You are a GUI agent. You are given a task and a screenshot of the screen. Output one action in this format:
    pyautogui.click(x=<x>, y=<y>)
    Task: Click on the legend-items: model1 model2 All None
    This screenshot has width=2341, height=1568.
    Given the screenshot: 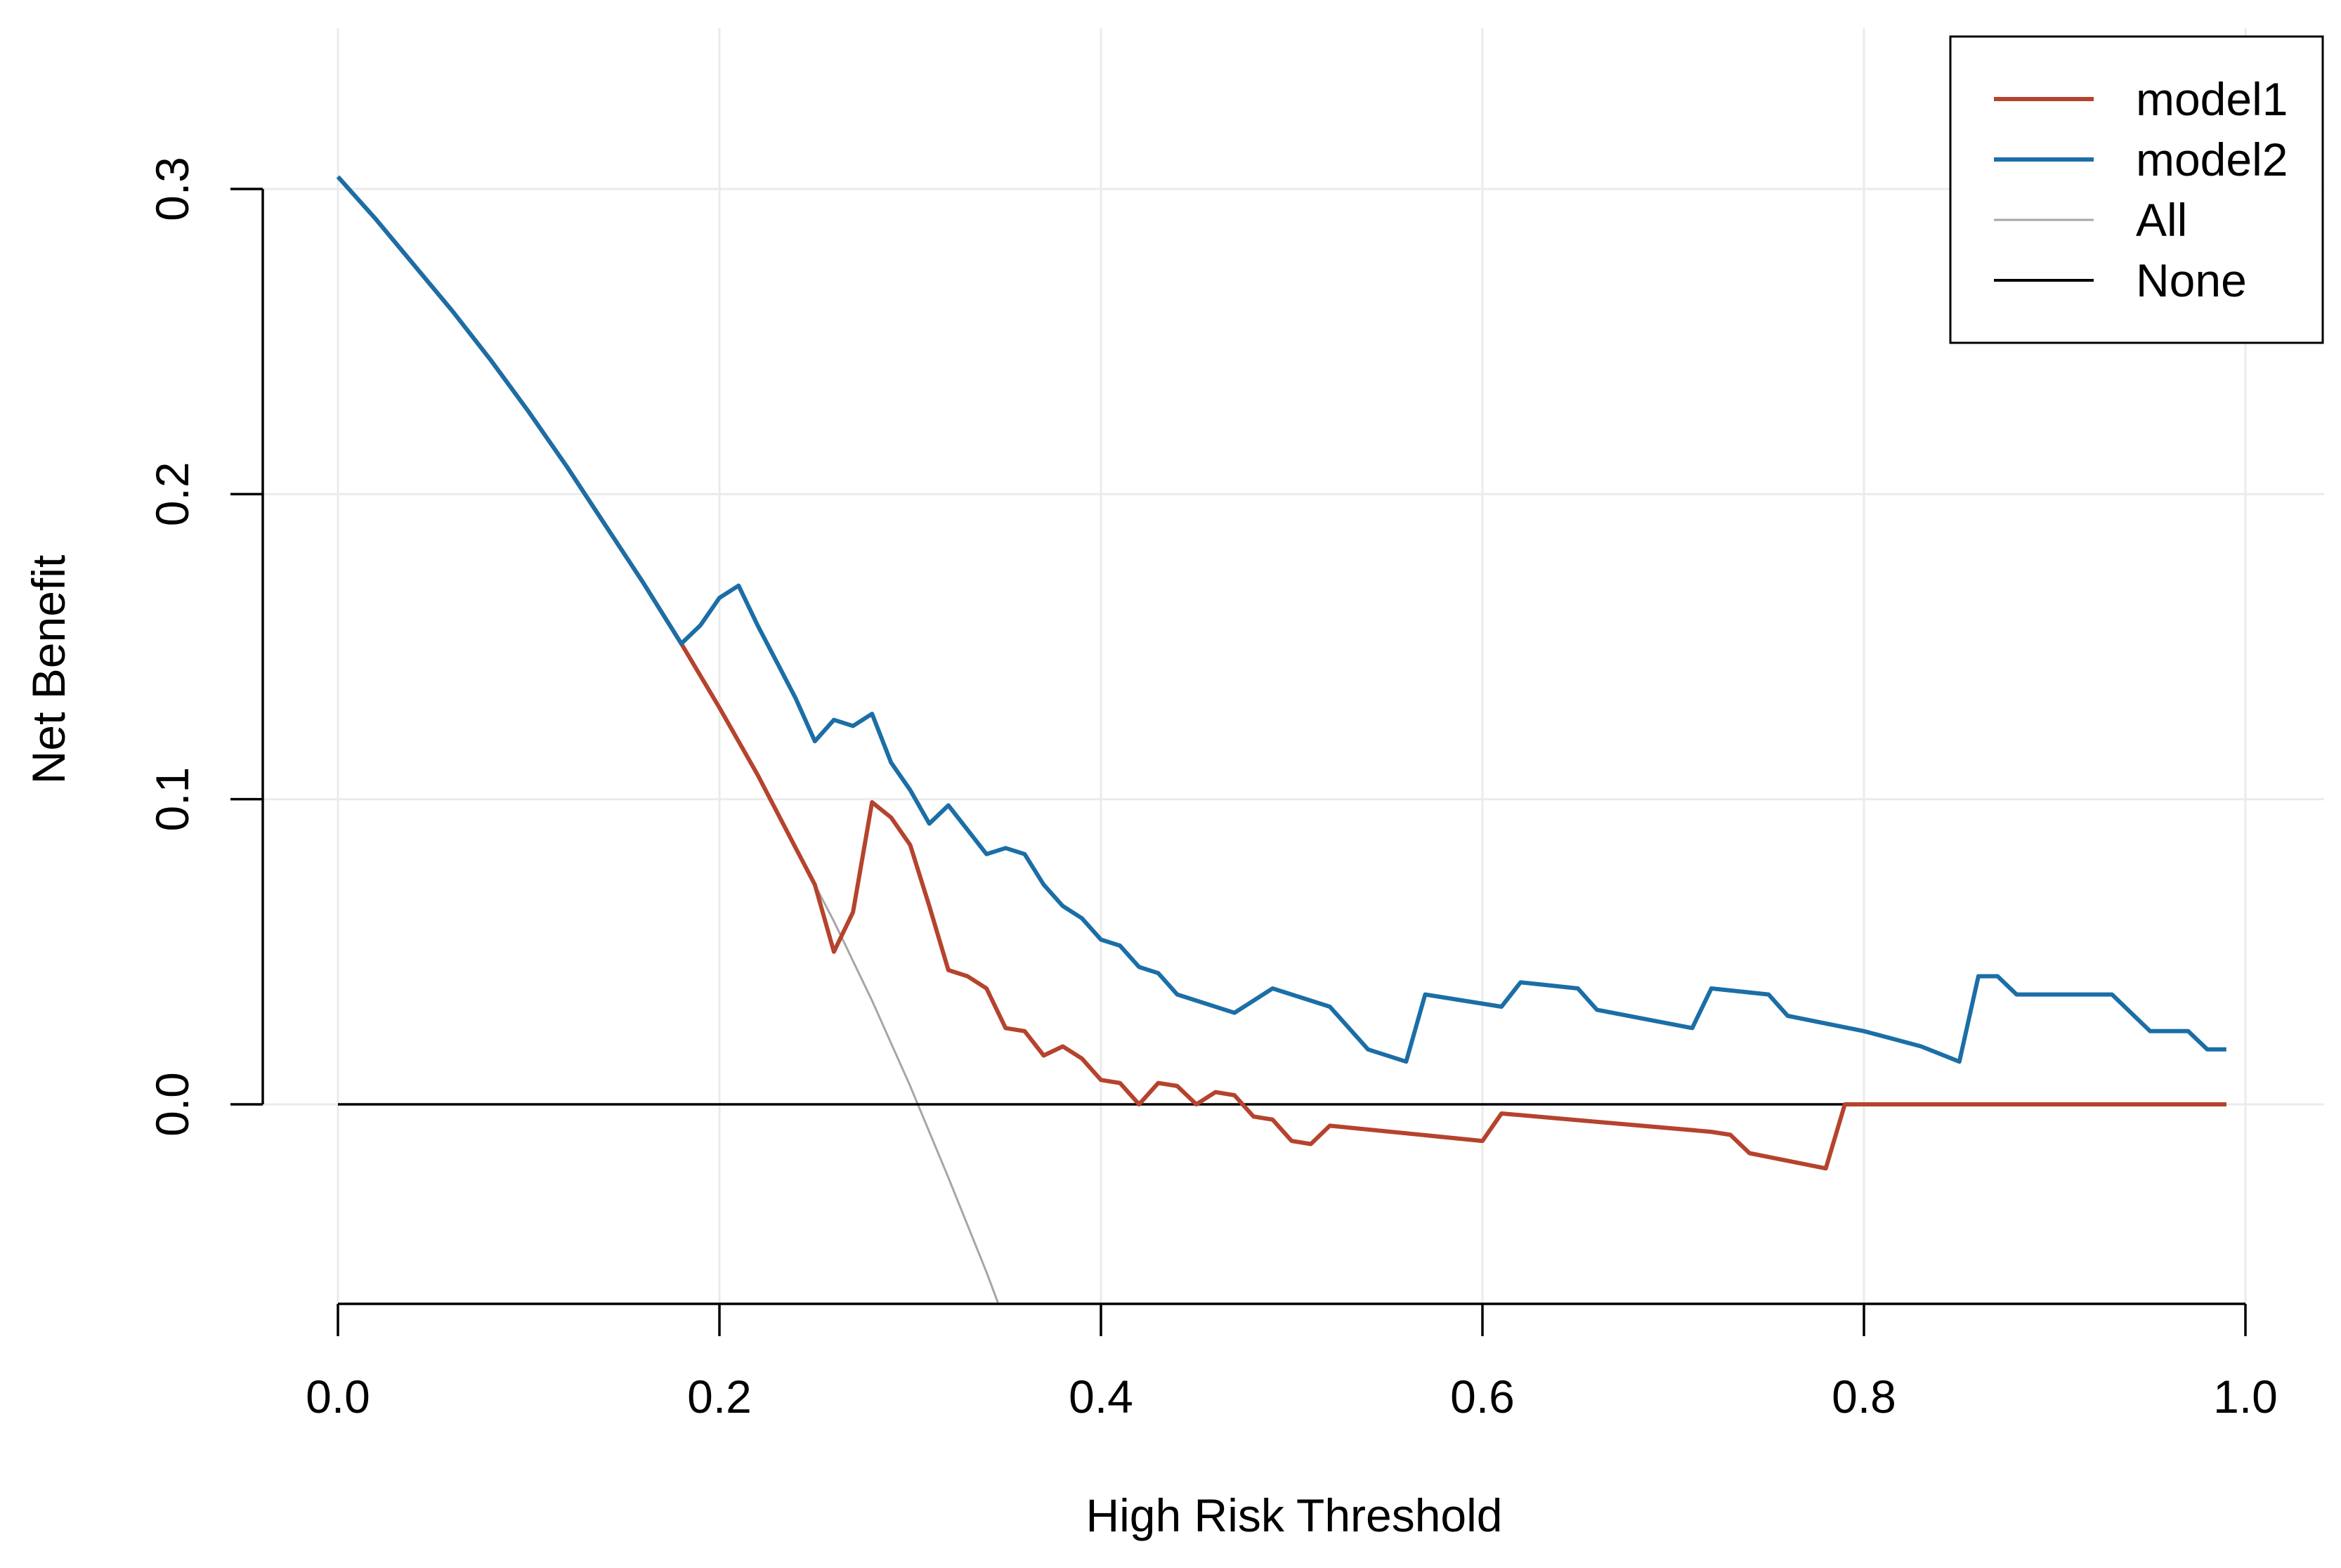 What is the action you would take?
    pyautogui.click(x=2141, y=189)
    